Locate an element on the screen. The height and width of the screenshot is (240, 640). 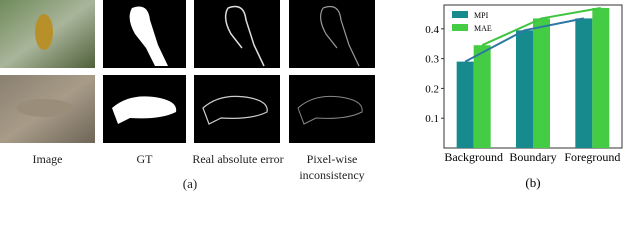
column-label: Image is located at coordinates (47, 159).